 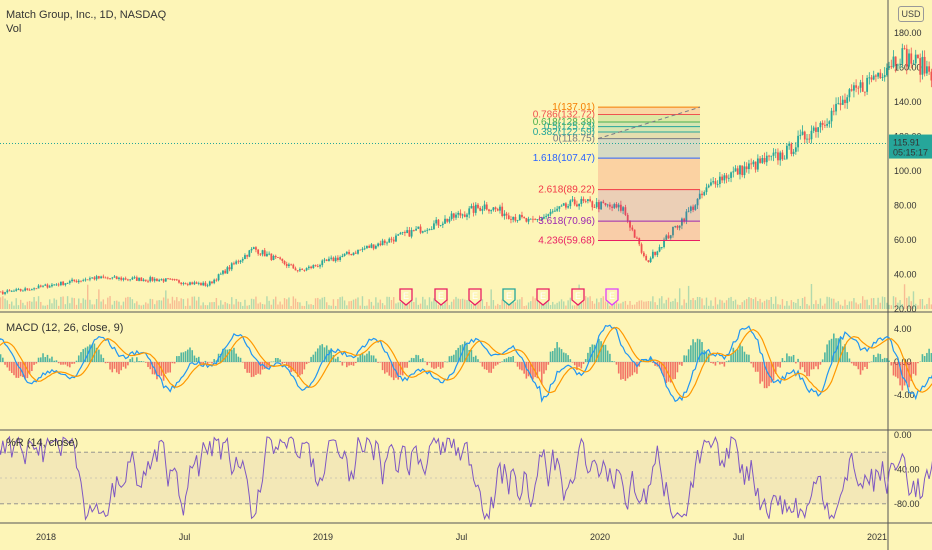 I want to click on fib-level-label: 4.236(59.68), so click(x=566, y=241).